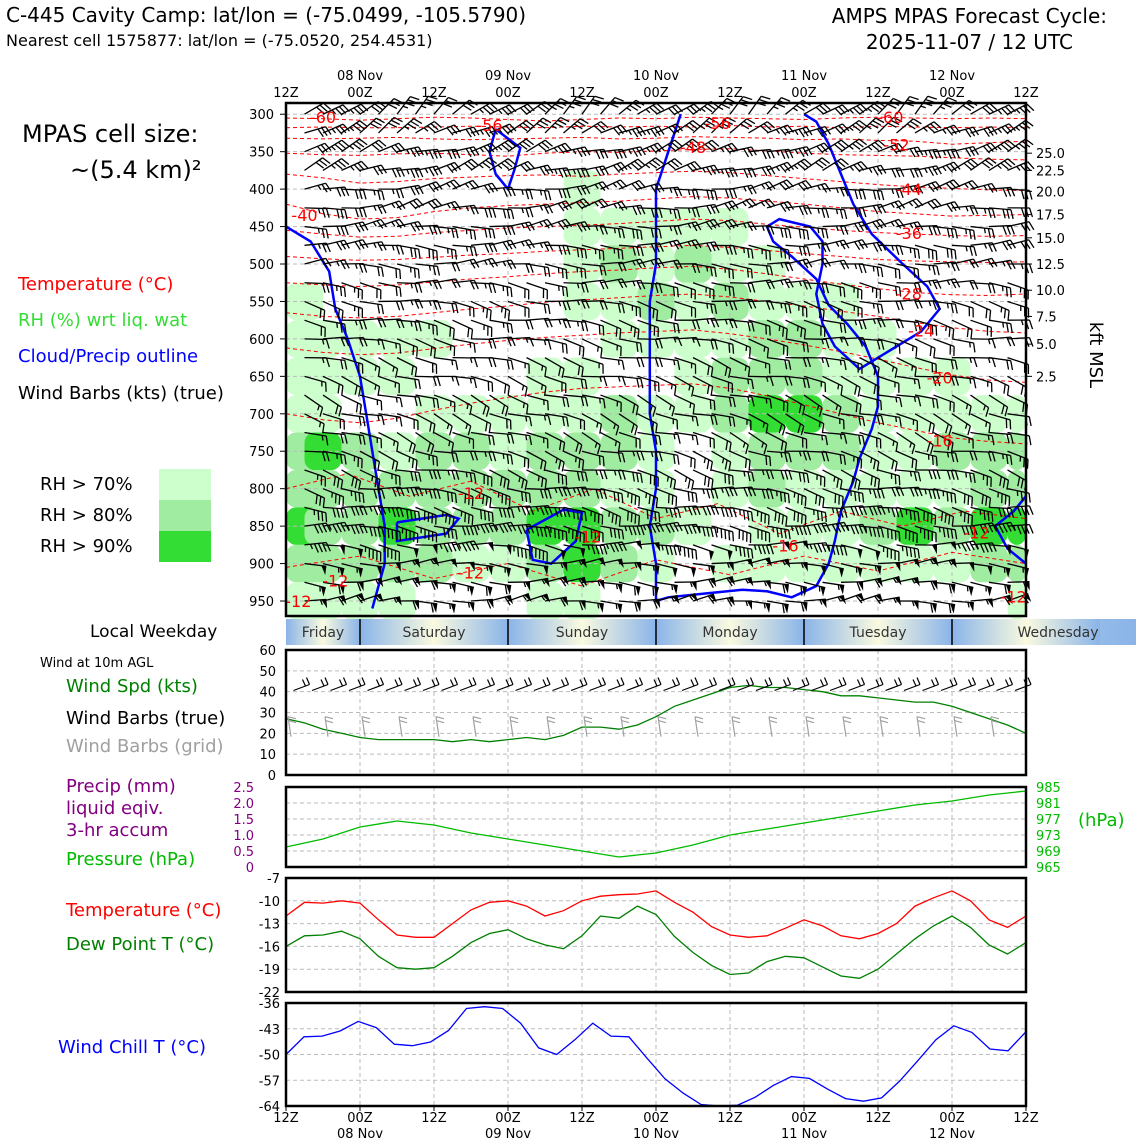 Image resolution: width=1140 pixels, height=1140 pixels. What do you see at coordinates (269, 902) in the screenshot?
I see `temperature-y-tick-label: -10` at bounding box center [269, 902].